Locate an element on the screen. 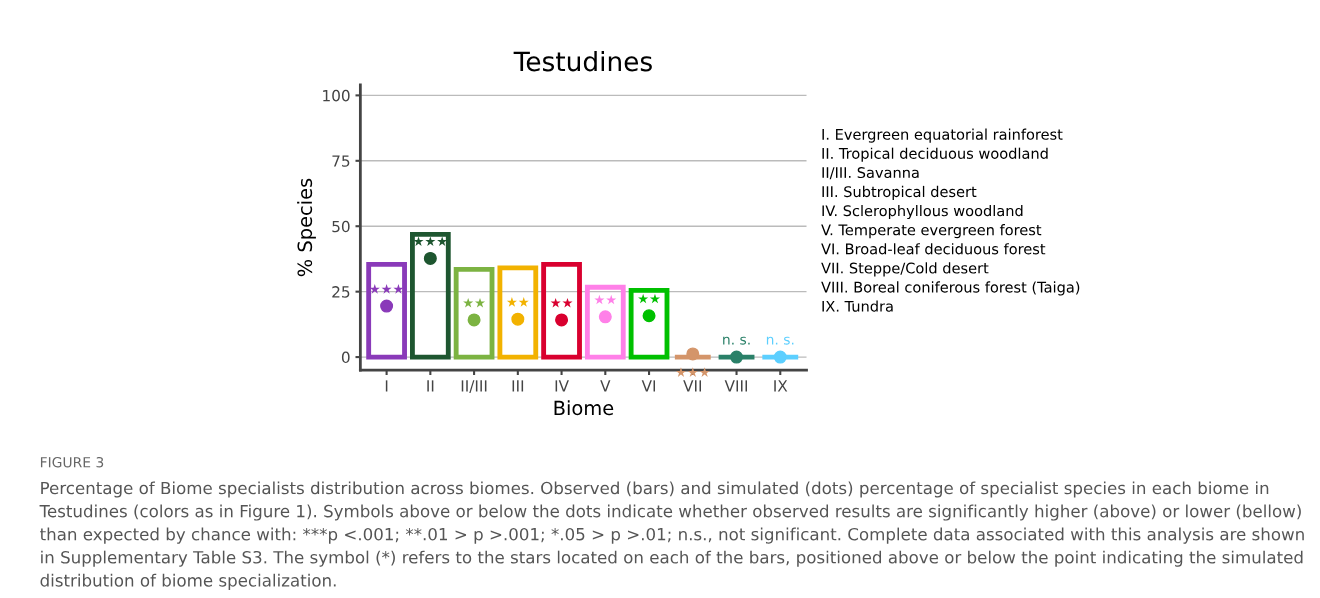 This screenshot has height=598, width=1320. y-tick-label: 0 is located at coordinates (345, 357).